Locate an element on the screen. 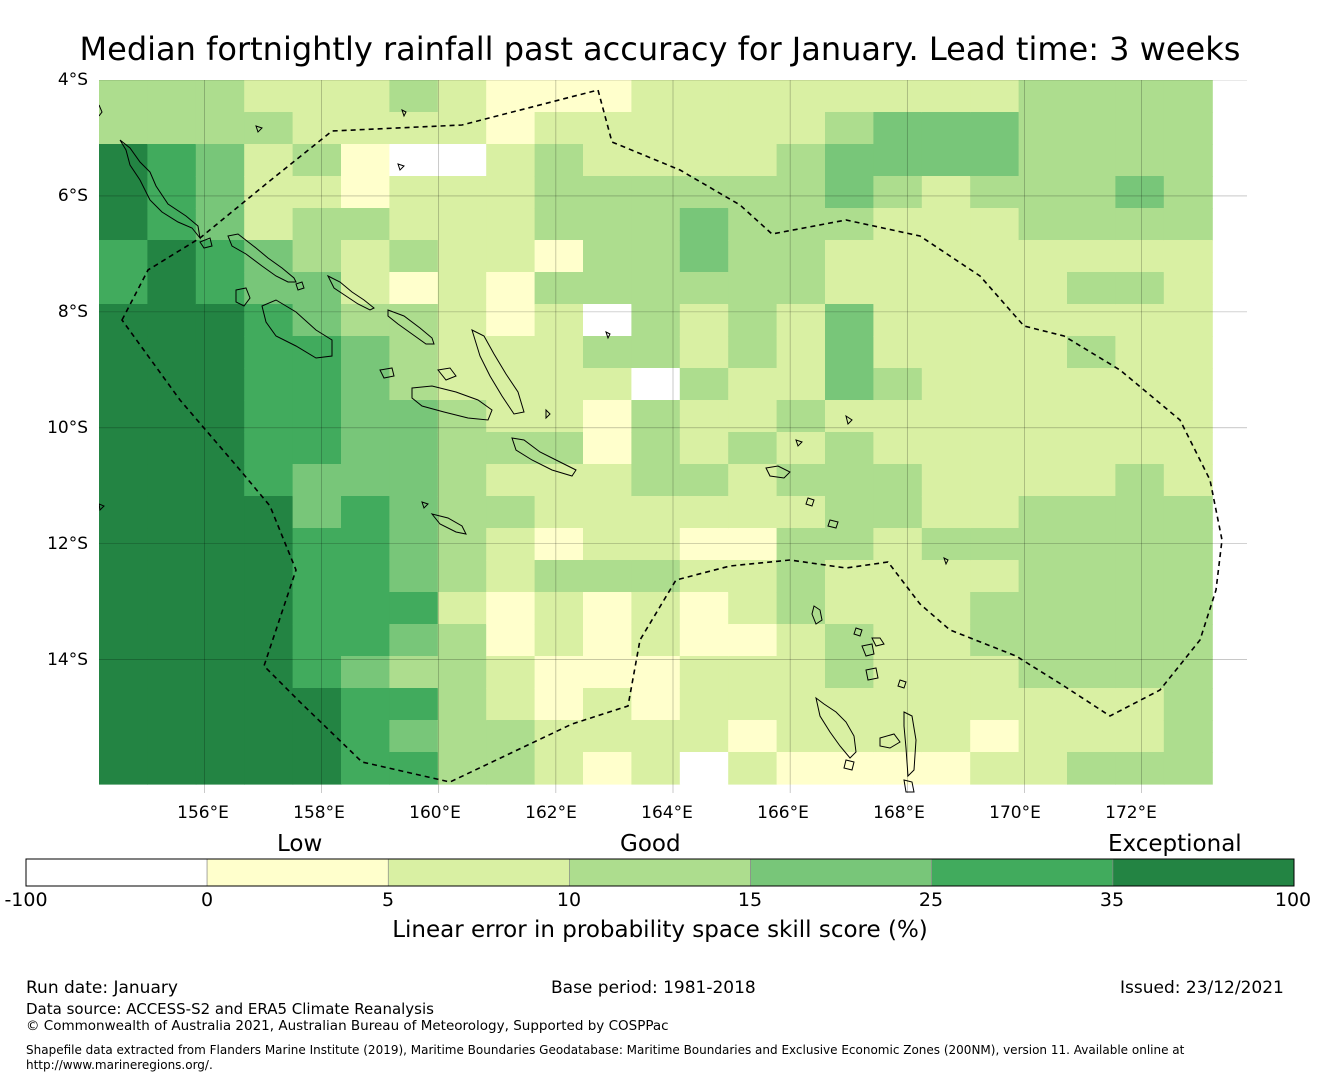 The image size is (1320, 1080). lon-label-162e: 162°E is located at coordinates (551, 813).